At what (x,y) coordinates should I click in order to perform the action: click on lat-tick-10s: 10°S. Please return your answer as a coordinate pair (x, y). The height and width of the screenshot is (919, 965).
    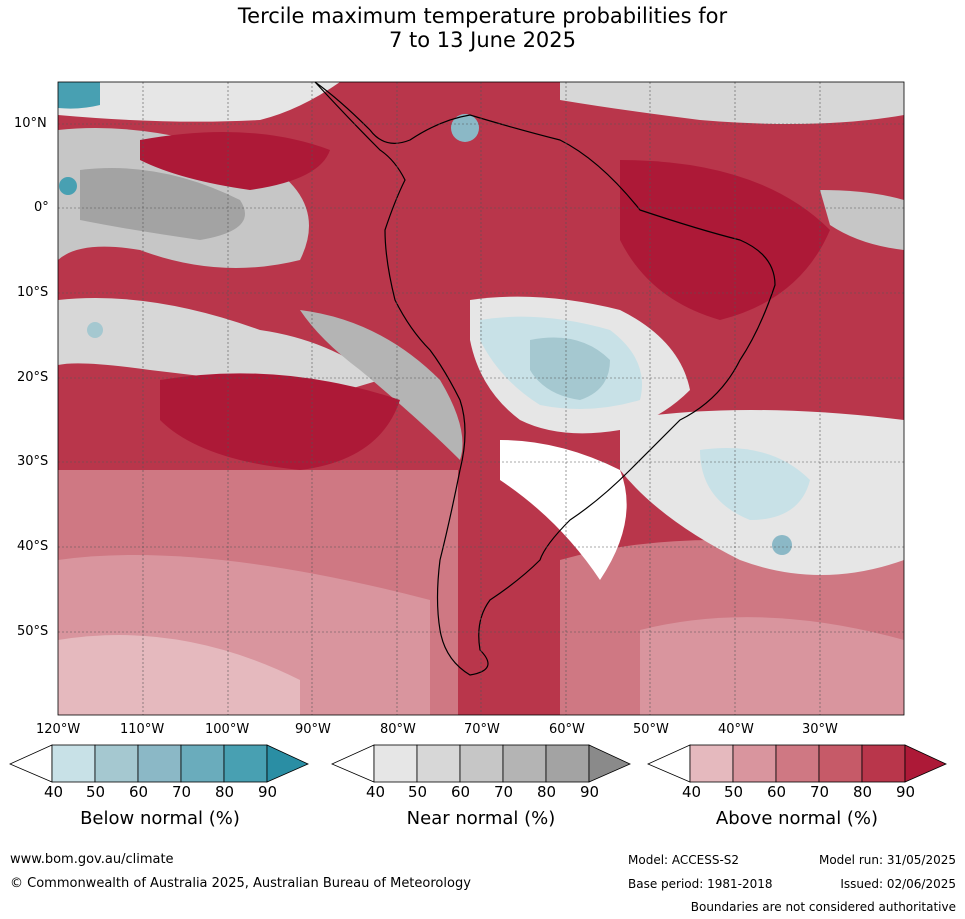
    Looking at the image, I should click on (33, 292).